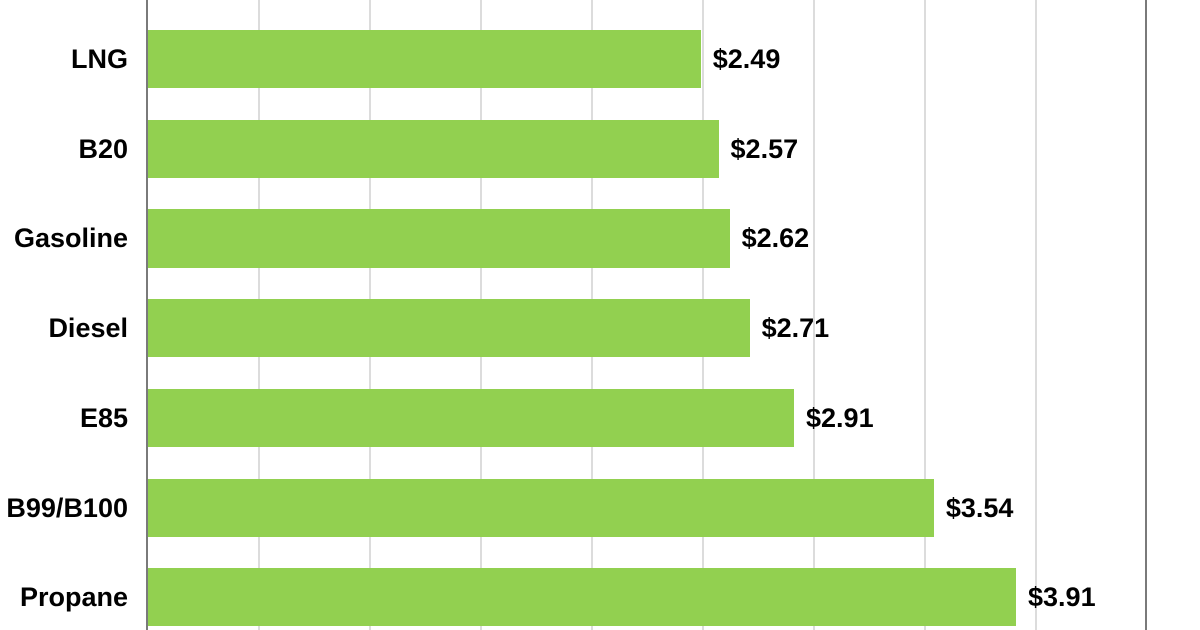  What do you see at coordinates (147, 315) in the screenshot?
I see `y-axis-line` at bounding box center [147, 315].